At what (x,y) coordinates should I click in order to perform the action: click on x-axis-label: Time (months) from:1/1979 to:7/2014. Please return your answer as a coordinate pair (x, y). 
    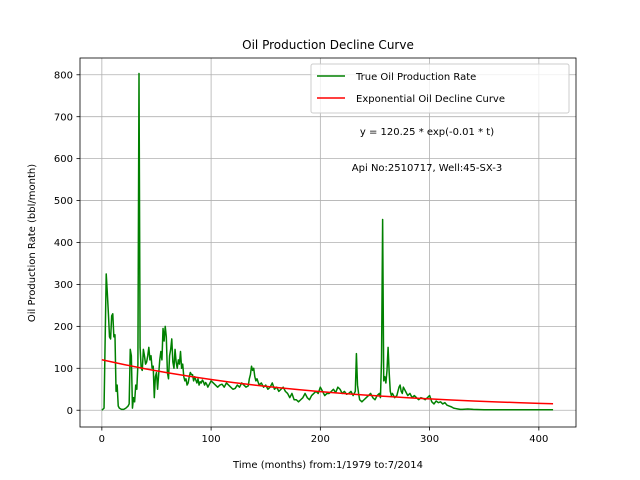
    Looking at the image, I should click on (327, 465).